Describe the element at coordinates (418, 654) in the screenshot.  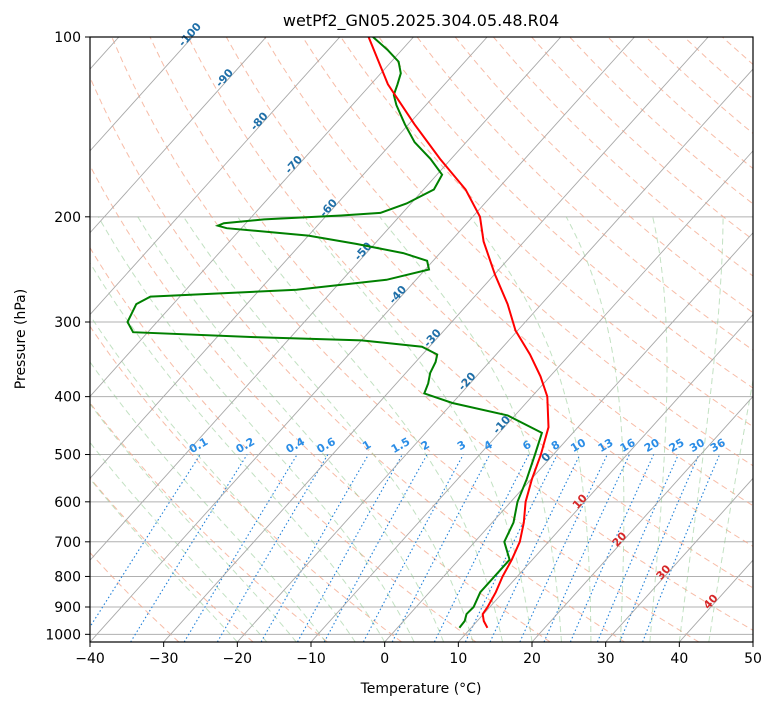
I see `x-axis-ticks: −40 −30 −20 −10 0 10 20 30 40 50` at that location.